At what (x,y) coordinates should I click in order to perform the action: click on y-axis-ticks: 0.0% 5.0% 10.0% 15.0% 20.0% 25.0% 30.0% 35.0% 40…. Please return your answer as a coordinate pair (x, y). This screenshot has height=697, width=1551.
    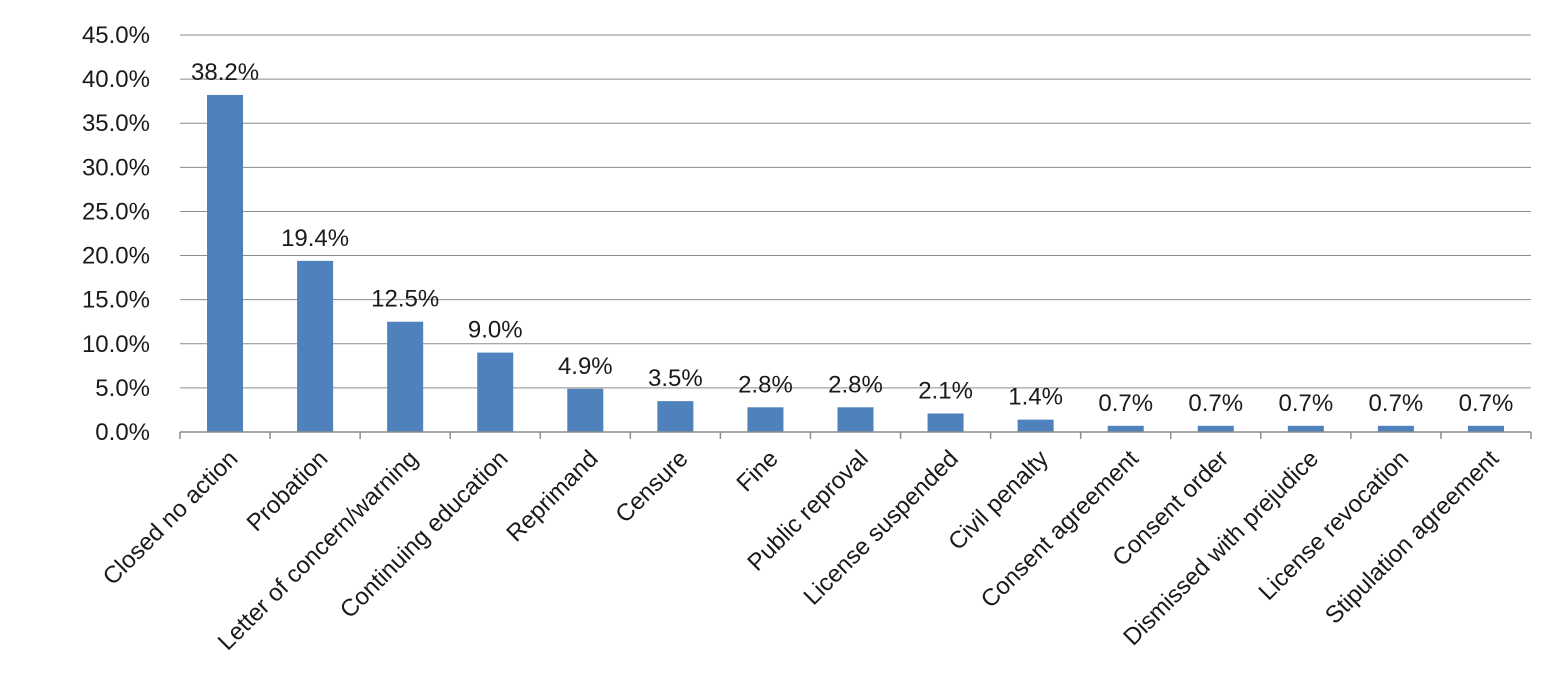
    Looking at the image, I should click on (116, 234).